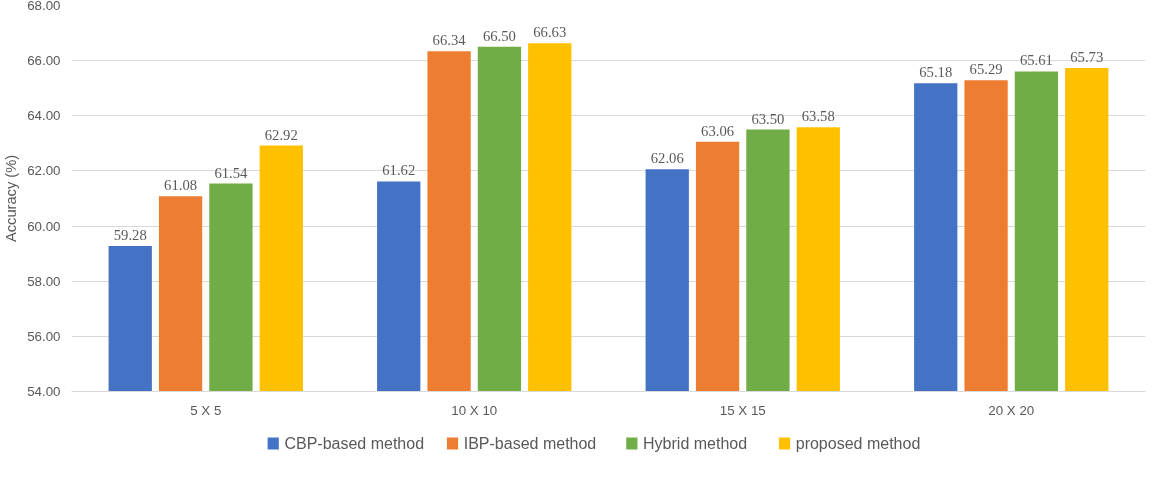 This screenshot has height=487, width=1171. What do you see at coordinates (667, 158) in the screenshot?
I see `data-label: 62.06` at bounding box center [667, 158].